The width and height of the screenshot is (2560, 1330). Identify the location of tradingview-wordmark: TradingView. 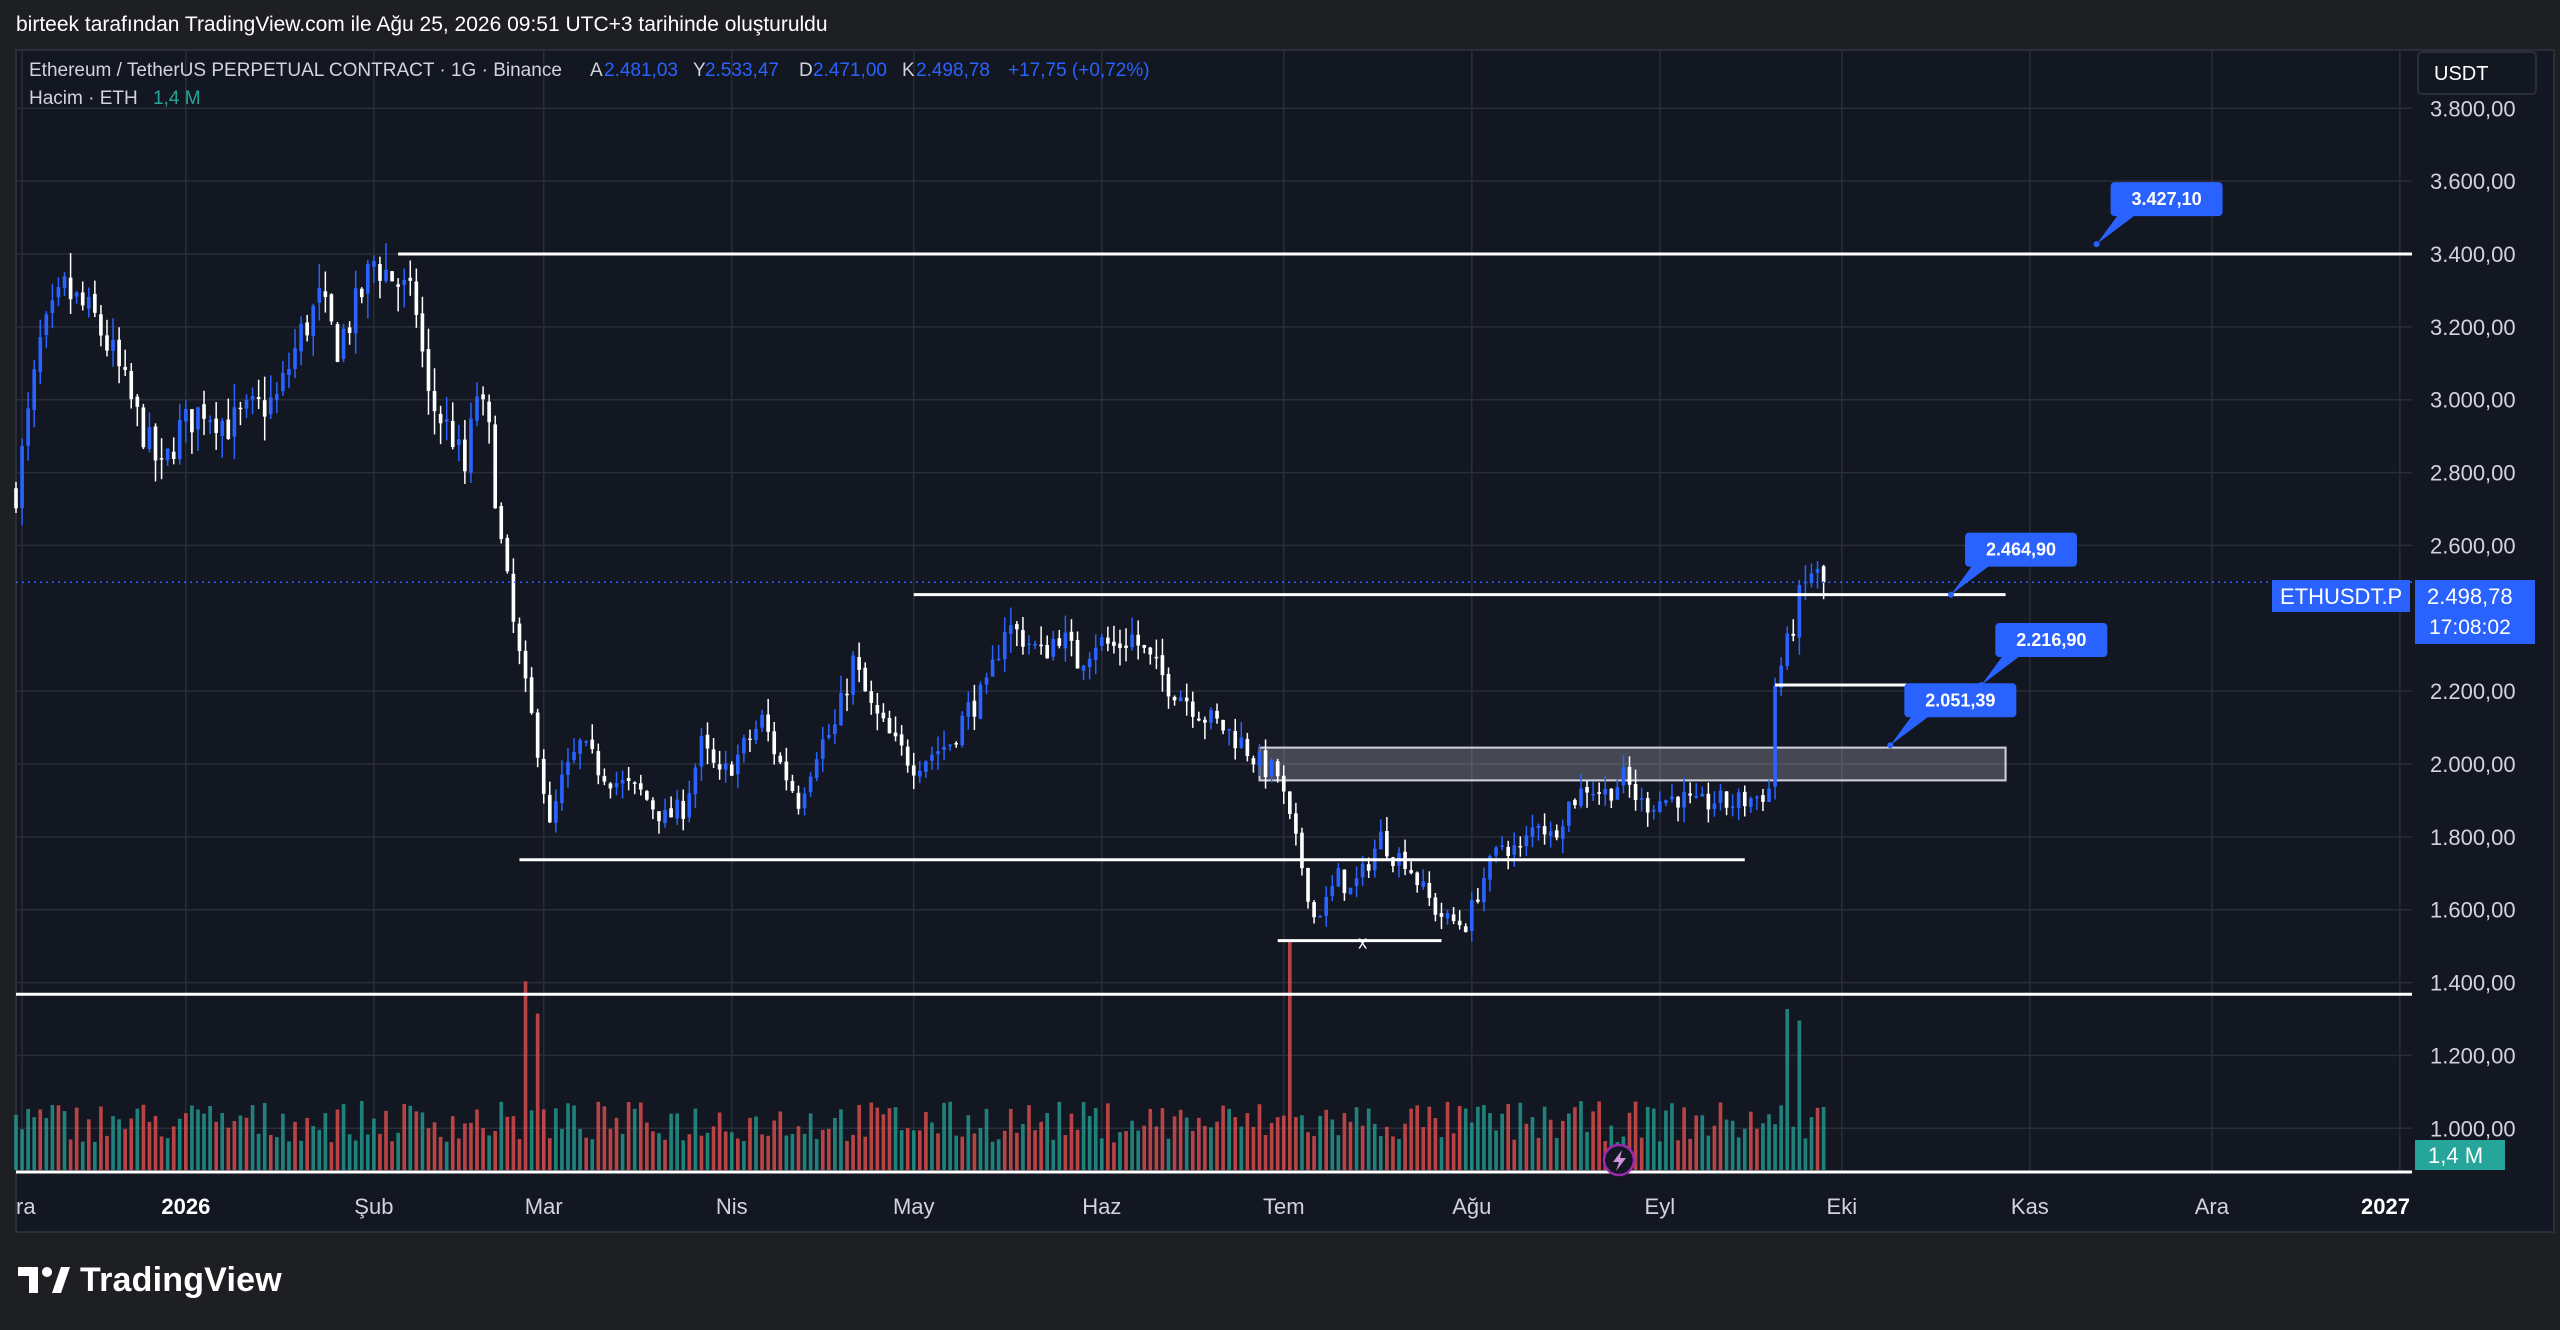
(181, 1279).